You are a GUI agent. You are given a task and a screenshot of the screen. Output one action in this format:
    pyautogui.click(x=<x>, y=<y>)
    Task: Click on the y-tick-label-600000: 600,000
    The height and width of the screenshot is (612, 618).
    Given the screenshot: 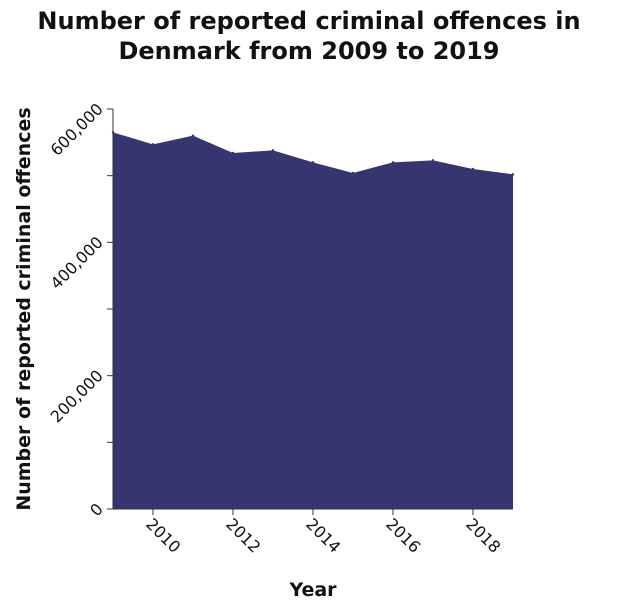 What is the action you would take?
    pyautogui.click(x=77, y=129)
    